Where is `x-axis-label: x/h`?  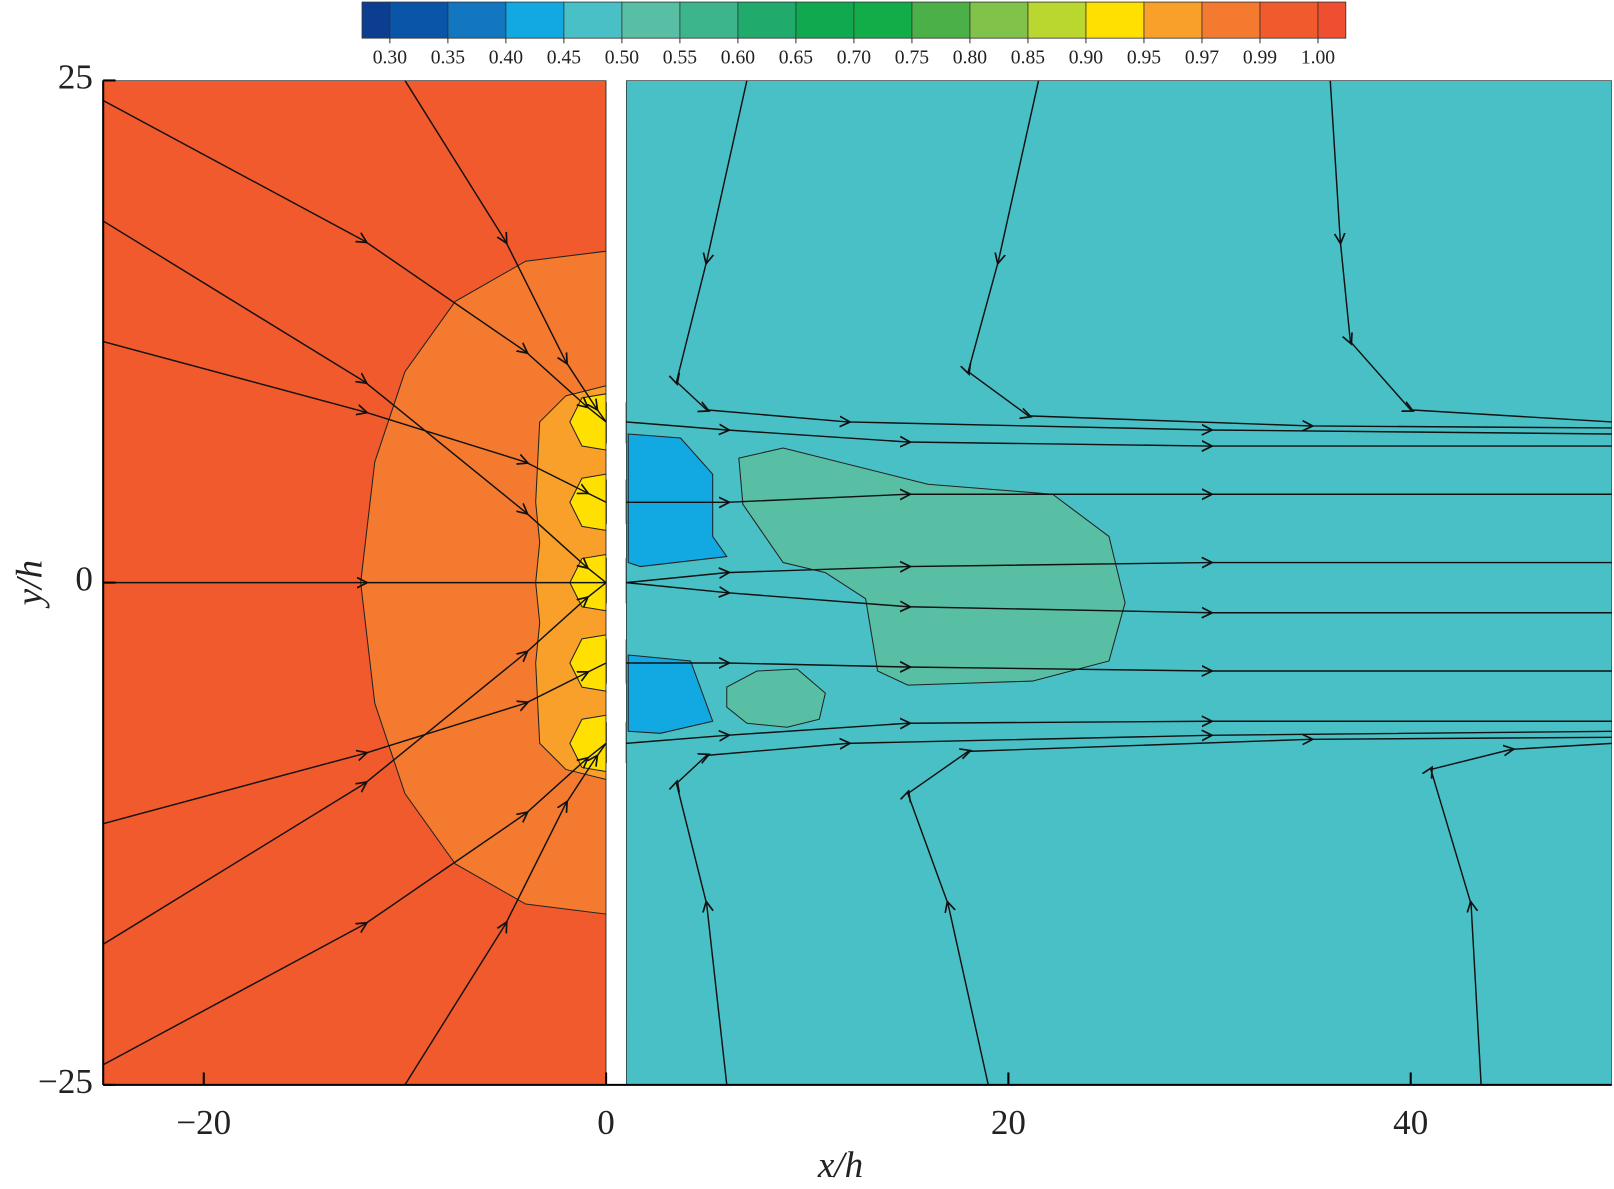
x-axis-label: x/h is located at coordinates (840, 1165).